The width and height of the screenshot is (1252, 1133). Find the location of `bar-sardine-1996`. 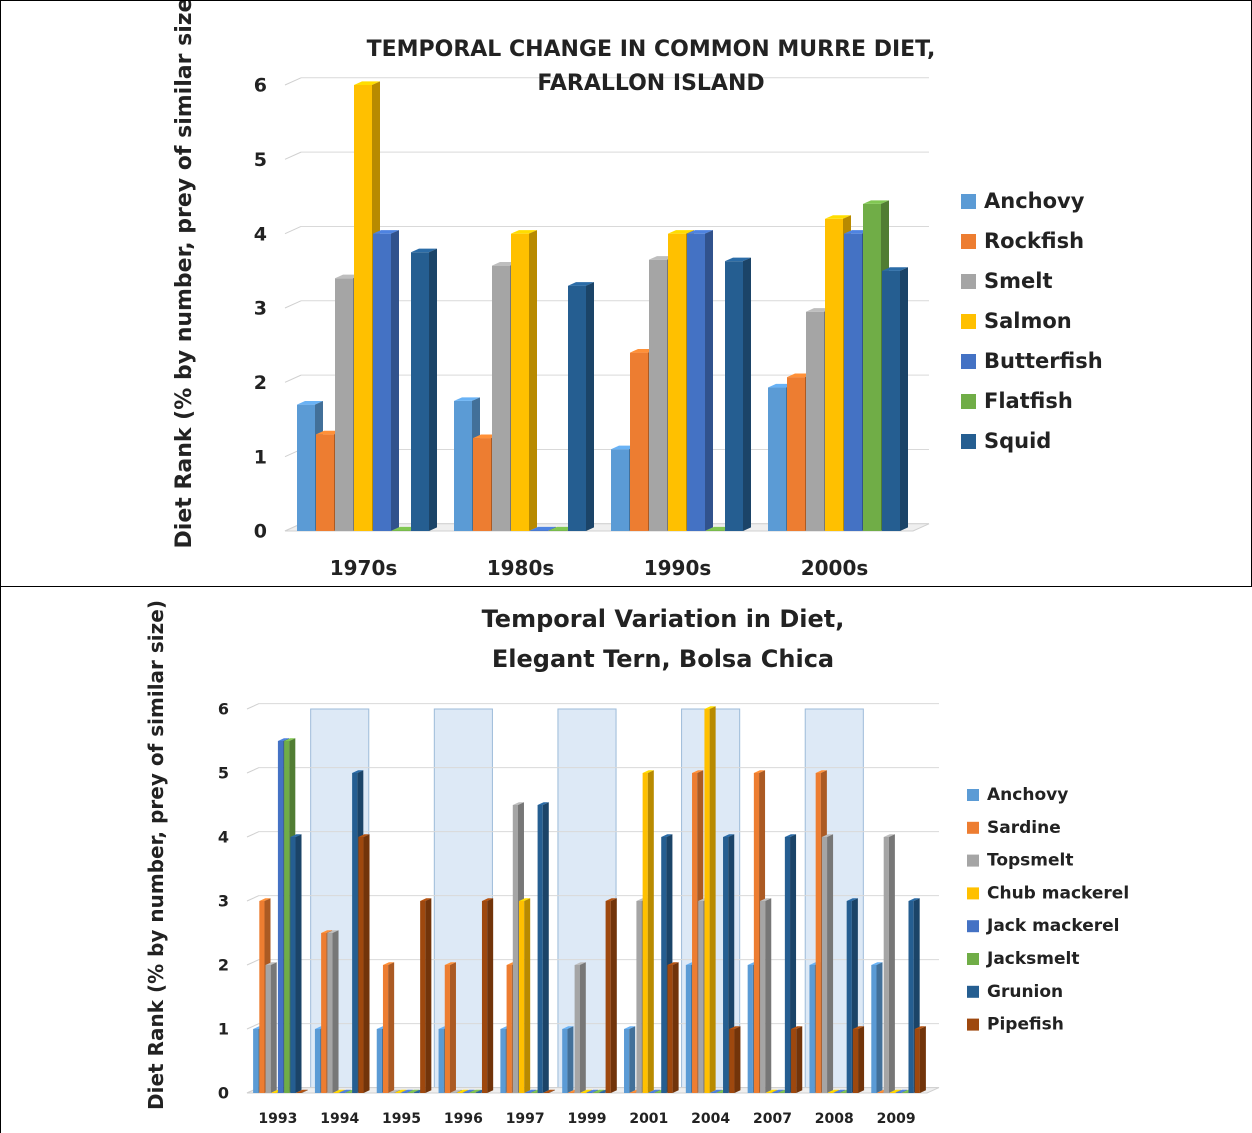

bar-sardine-1996 is located at coordinates (450, 1027).